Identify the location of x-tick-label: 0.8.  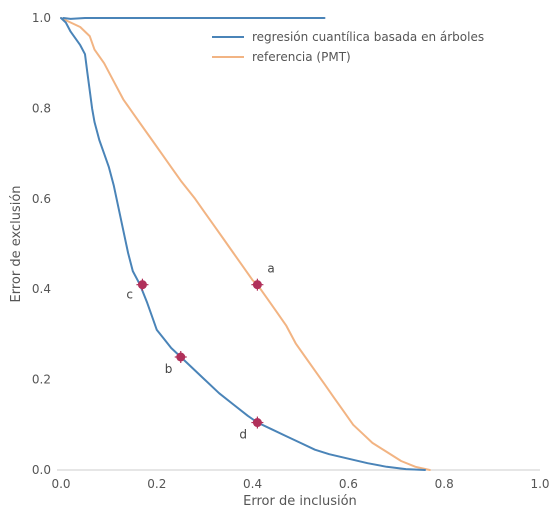
(444, 484).